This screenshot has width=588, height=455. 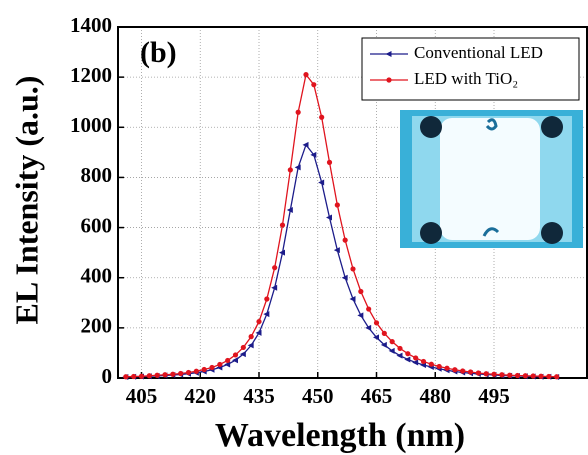 I want to click on y-tick-label: 200, so click(x=97, y=326).